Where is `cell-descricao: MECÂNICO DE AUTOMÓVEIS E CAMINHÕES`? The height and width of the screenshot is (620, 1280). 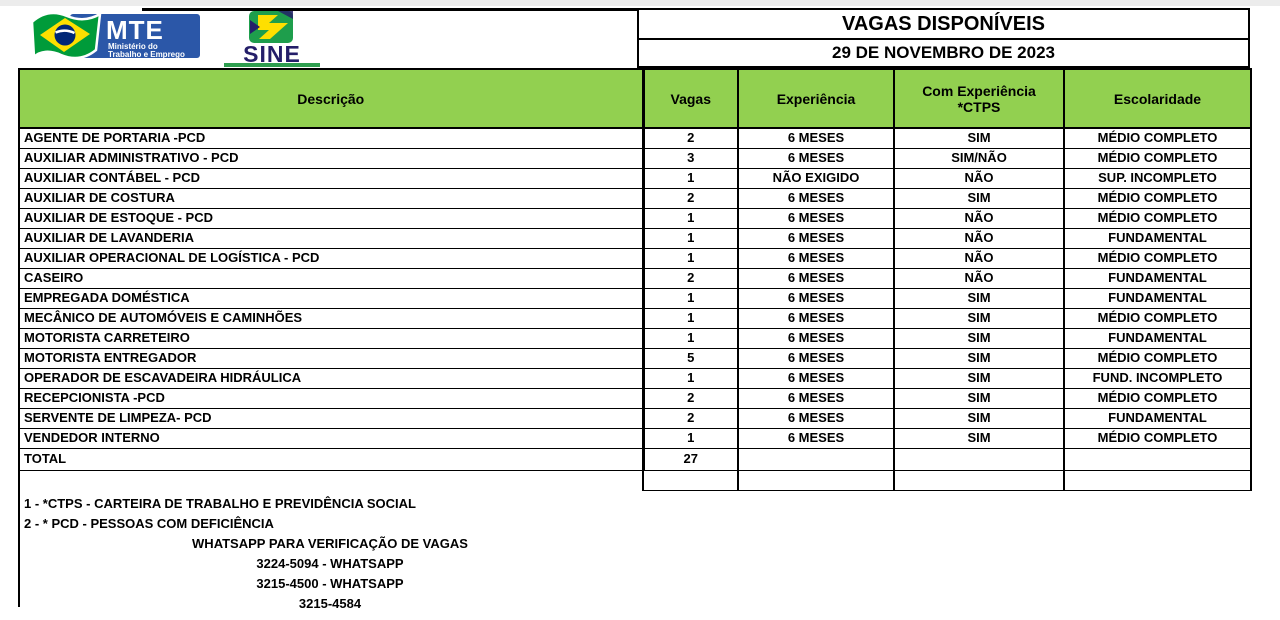 cell-descricao: MECÂNICO DE AUTOMÓVEIS E CAMINHÕES is located at coordinates (331, 318).